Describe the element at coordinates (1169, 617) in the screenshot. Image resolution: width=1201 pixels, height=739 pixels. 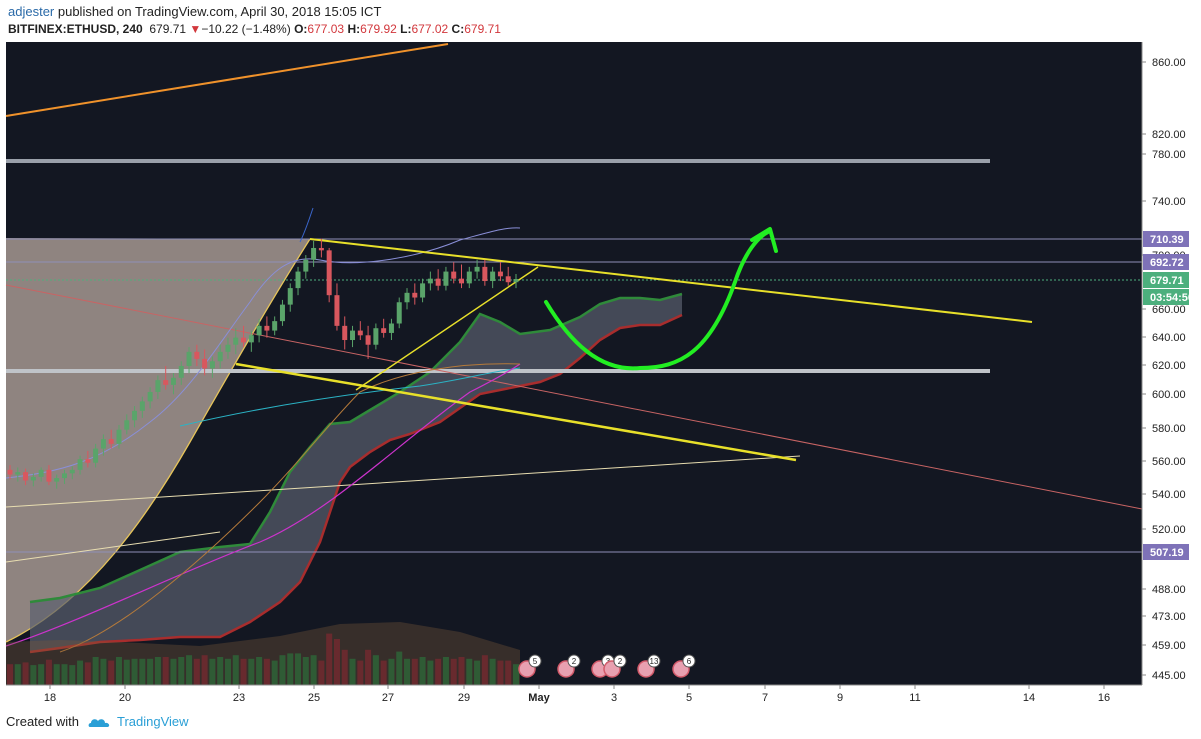
I see `price-tick-label: 473.00` at that location.